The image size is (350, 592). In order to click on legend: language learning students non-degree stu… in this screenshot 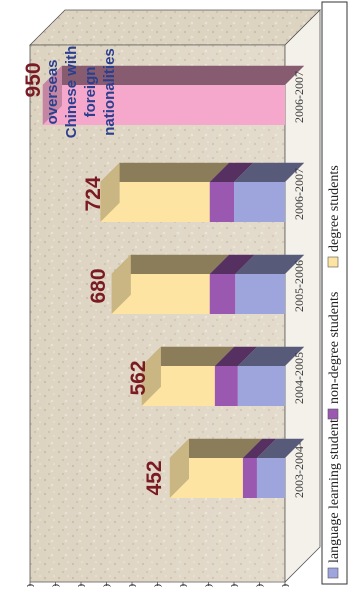, I will do `click(334, 293)`.